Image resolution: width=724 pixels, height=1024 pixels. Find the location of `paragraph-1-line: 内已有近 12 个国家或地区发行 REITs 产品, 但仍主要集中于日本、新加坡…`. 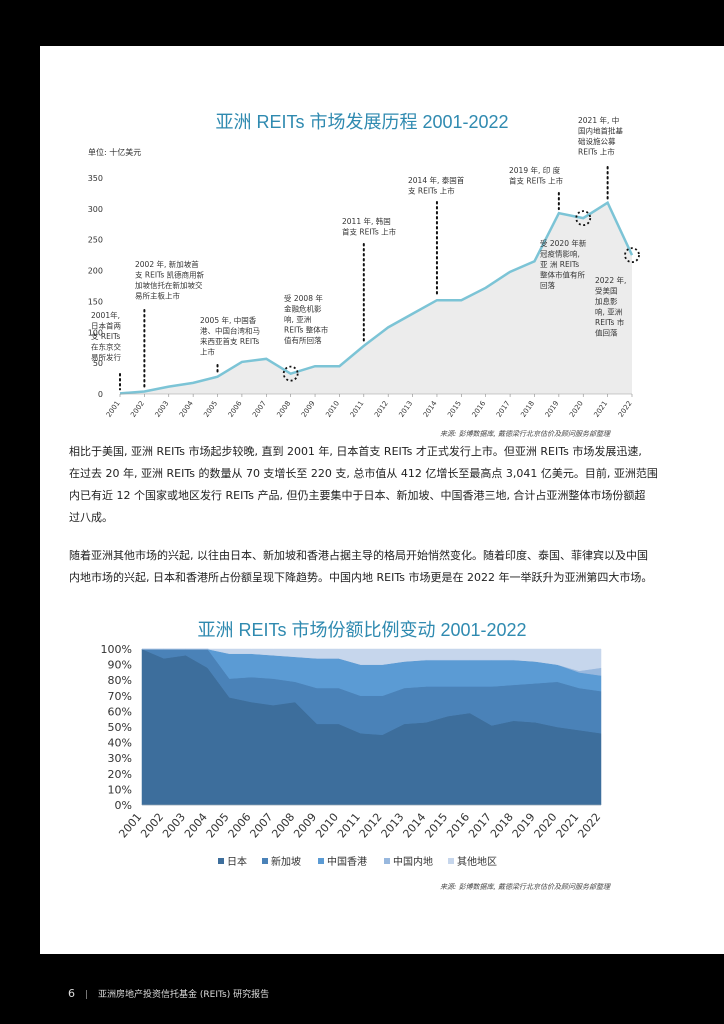

paragraph-1-line: 内已有近 12 个国家或地区发行 REITs 产品, 但仍主要集中于日本、新加坡… is located at coordinates (357, 495).